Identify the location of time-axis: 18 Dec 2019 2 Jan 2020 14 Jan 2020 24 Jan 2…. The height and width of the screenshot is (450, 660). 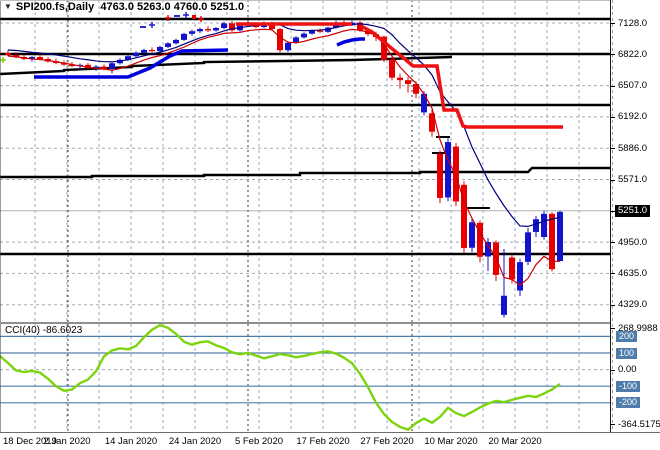
(330, 441).